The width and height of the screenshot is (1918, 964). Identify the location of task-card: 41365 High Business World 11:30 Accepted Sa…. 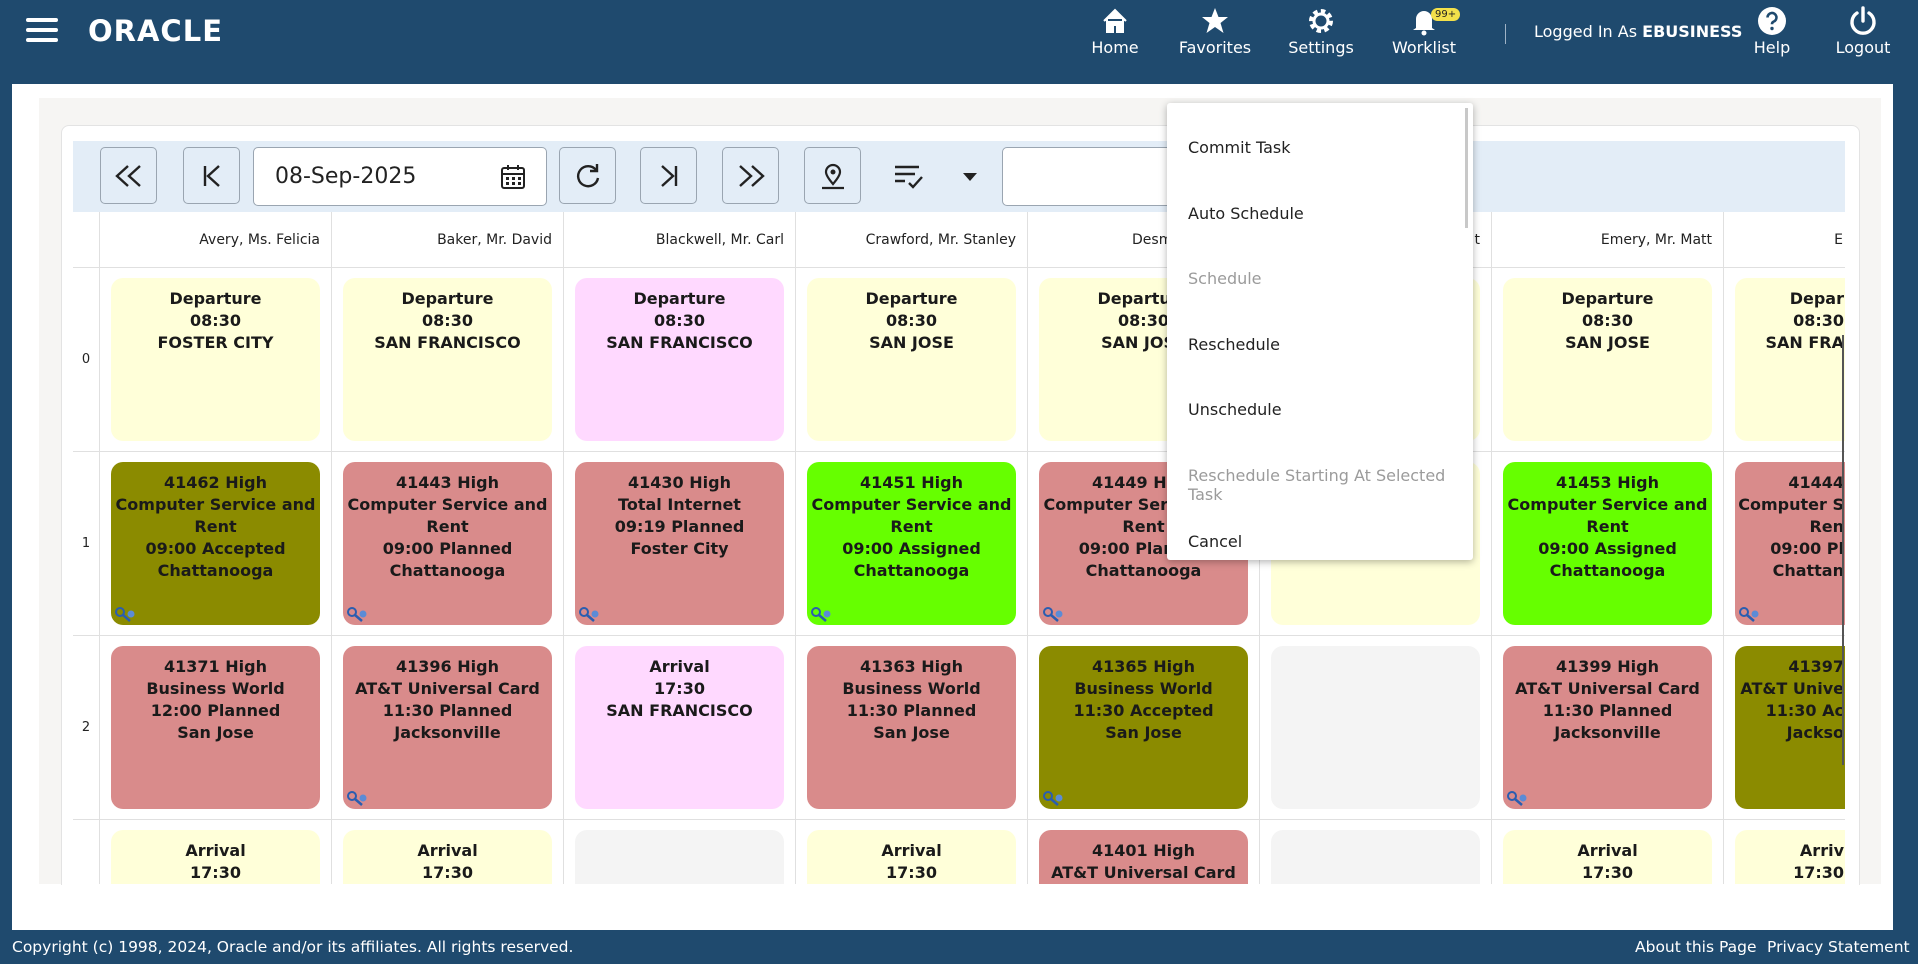
(1143, 727).